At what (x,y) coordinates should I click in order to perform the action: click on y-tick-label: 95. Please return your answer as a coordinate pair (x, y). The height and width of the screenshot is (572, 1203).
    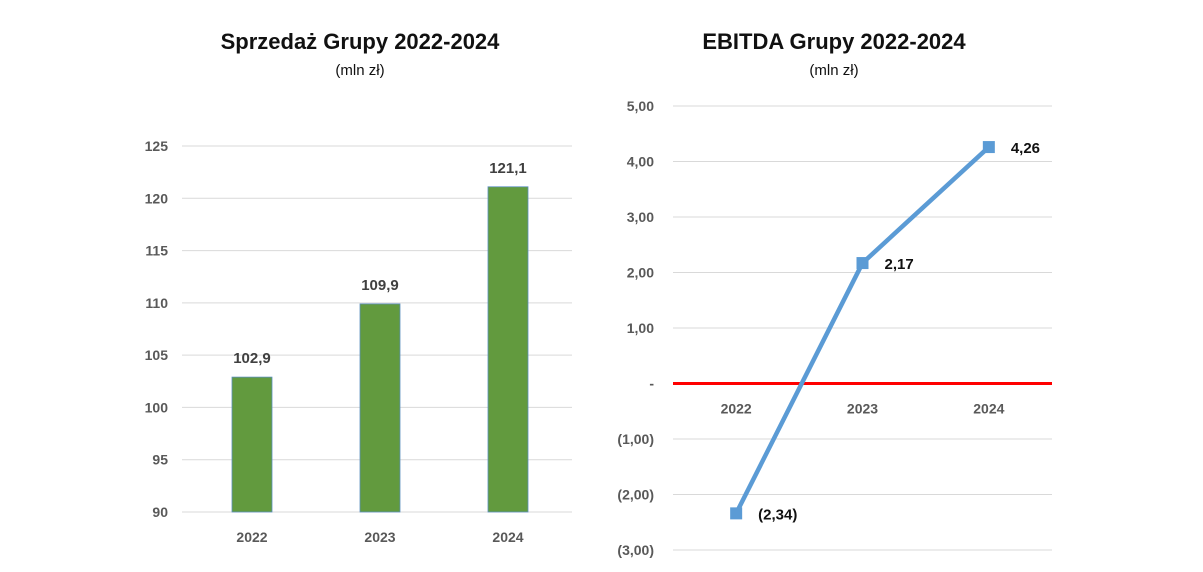
    Looking at the image, I should click on (160, 460).